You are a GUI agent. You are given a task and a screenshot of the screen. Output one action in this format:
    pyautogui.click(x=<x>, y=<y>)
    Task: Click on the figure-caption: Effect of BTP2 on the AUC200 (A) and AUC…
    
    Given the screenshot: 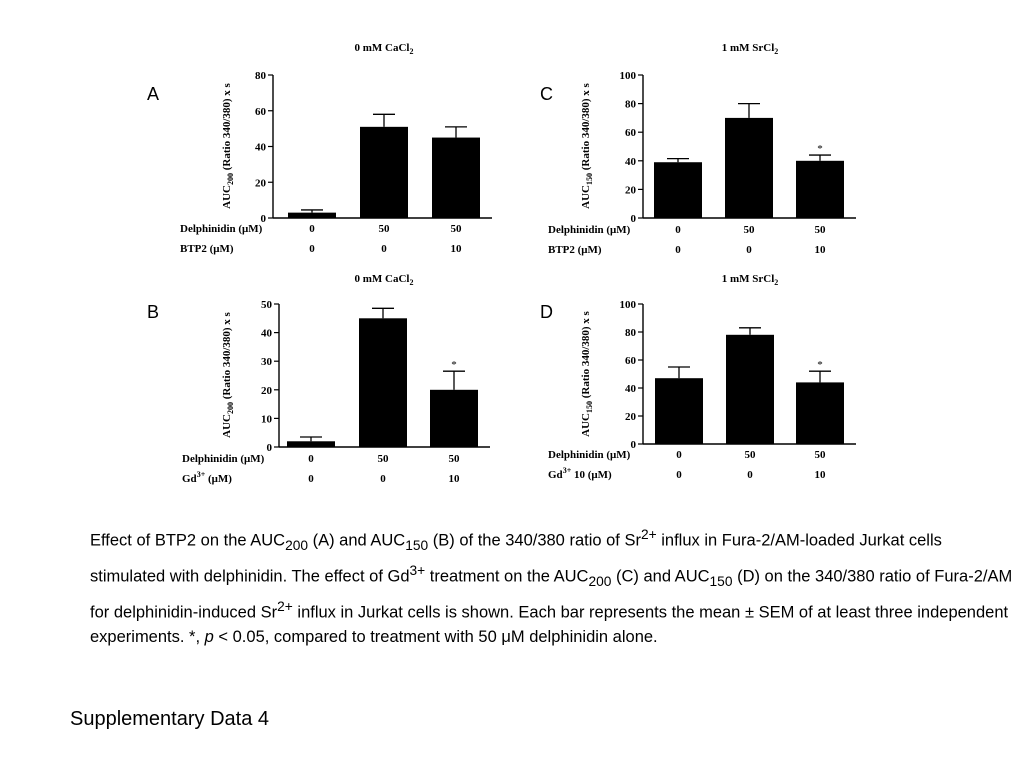 What is the action you would take?
    pyautogui.click(x=551, y=587)
    